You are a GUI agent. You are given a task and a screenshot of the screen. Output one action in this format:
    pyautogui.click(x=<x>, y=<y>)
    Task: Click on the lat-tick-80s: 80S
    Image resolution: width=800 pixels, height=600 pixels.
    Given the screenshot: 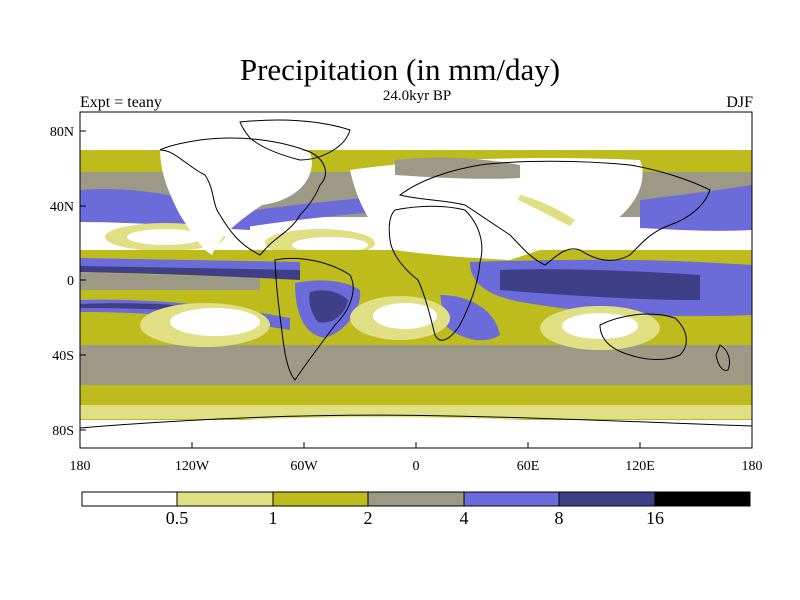 What is the action you would take?
    pyautogui.click(x=63, y=431)
    